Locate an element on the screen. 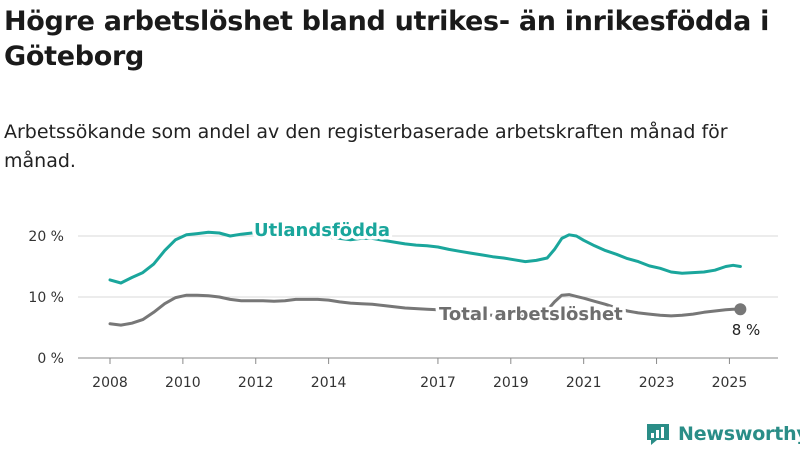 Image resolution: width=800 pixels, height=450 pixels. series-label-utlandsfodda: Utlandsfödda is located at coordinates (322, 230).